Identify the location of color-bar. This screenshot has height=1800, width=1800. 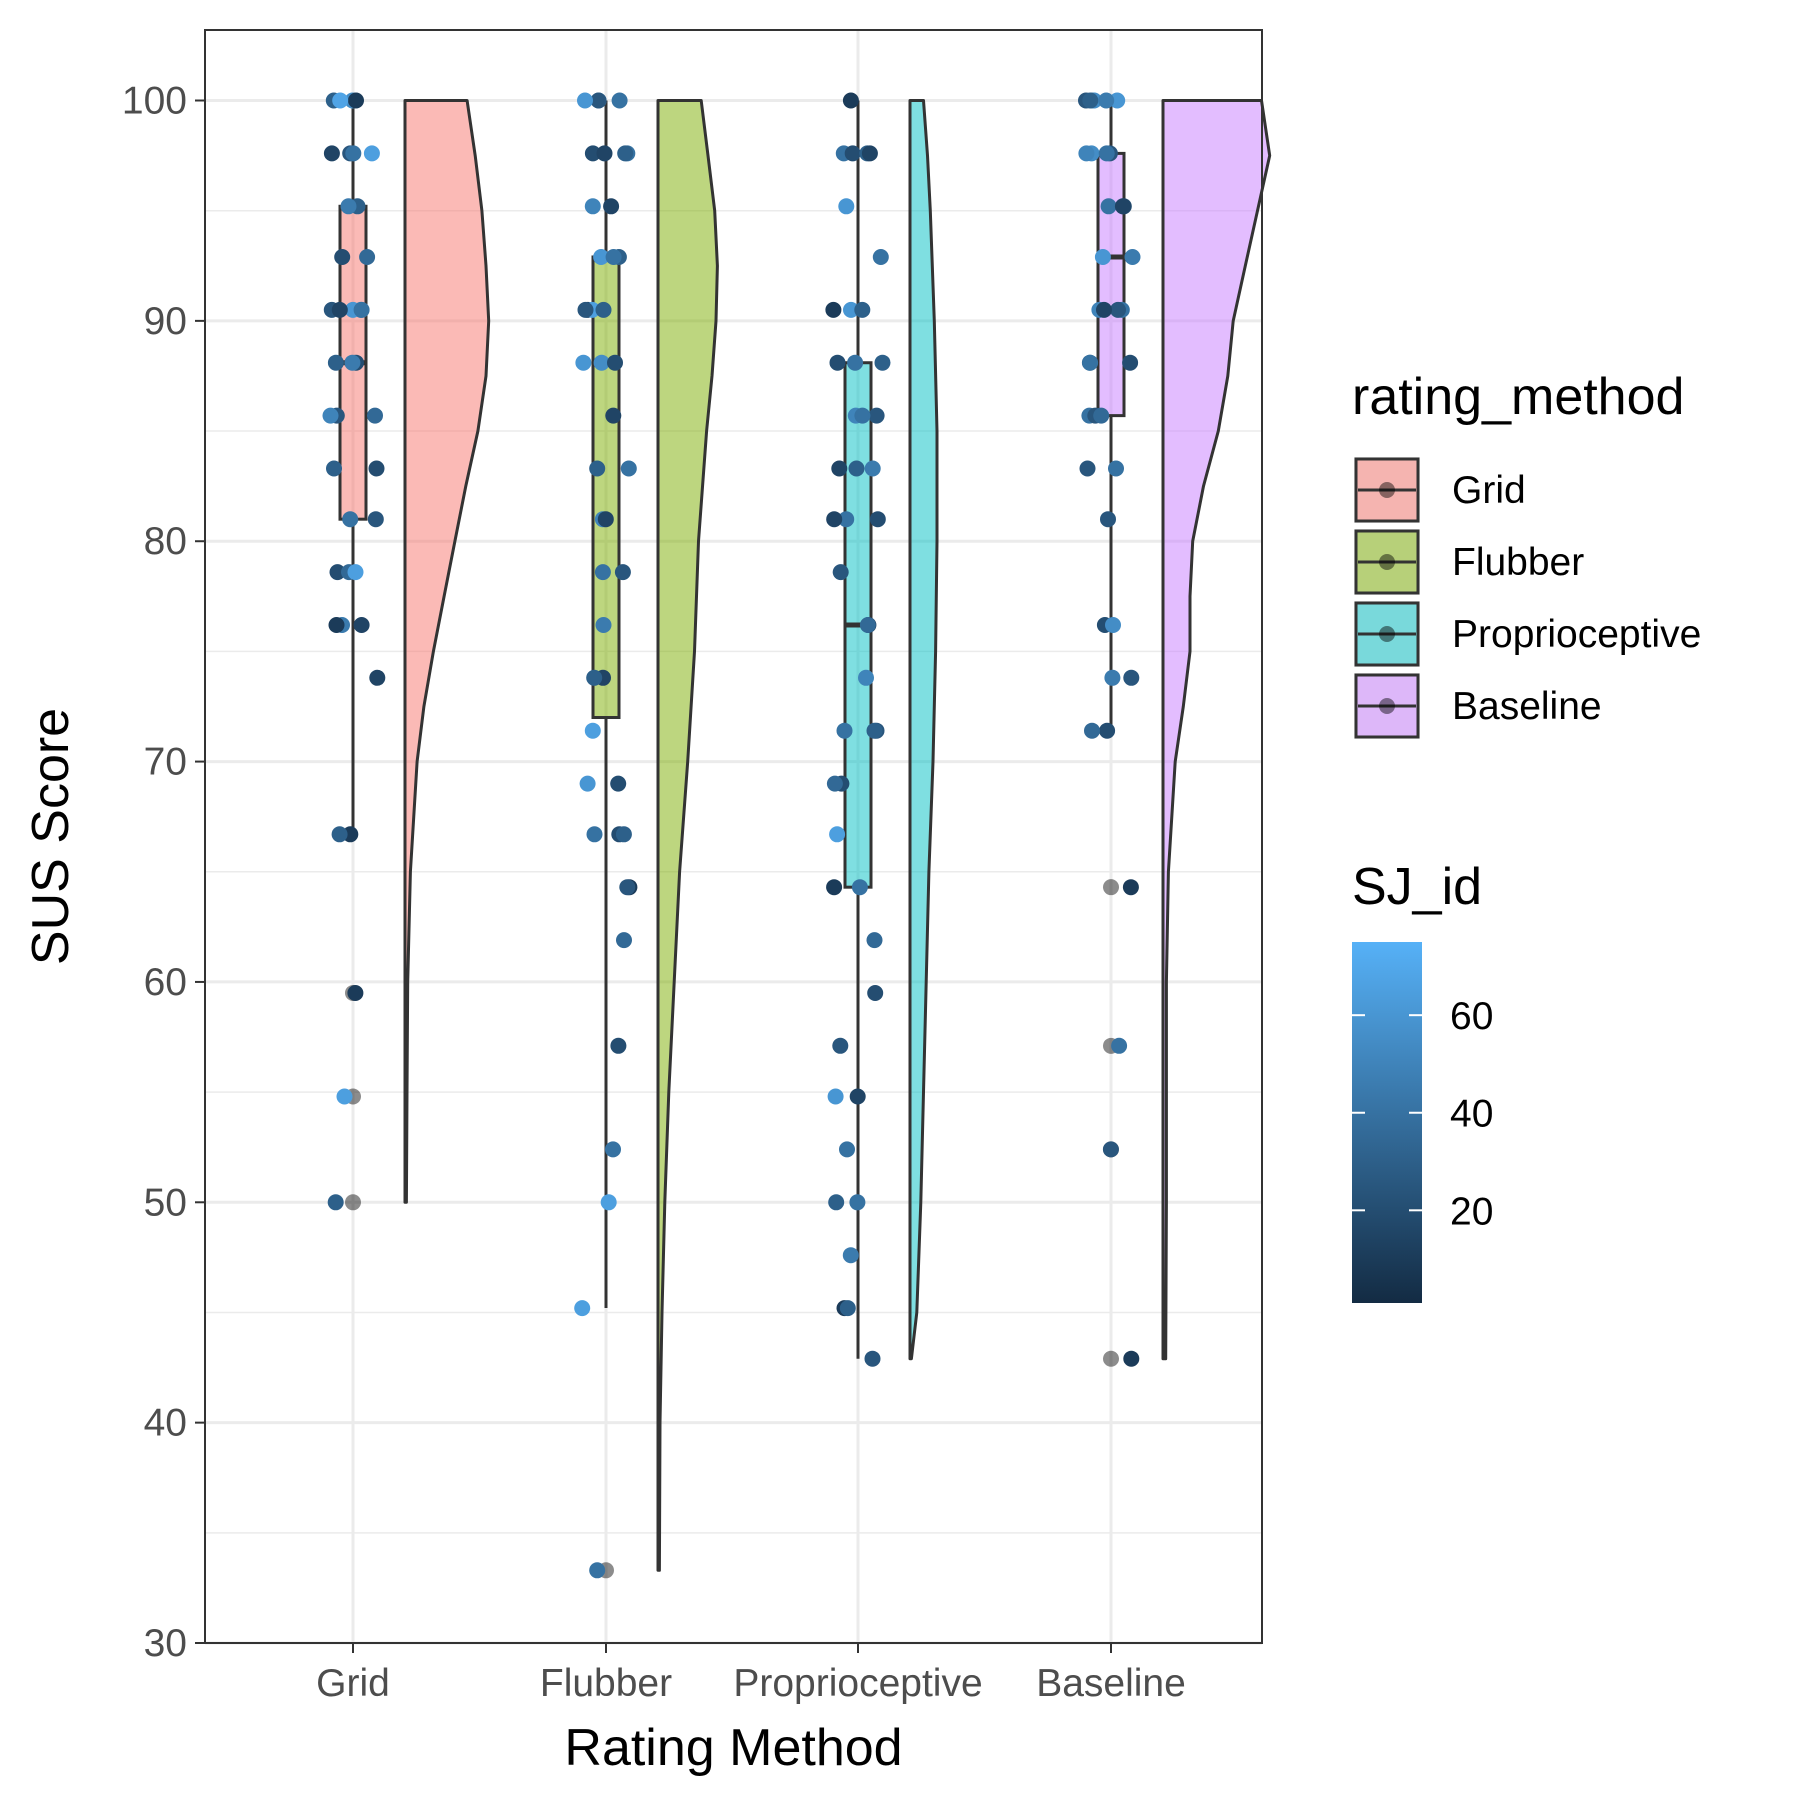
(1387, 1122).